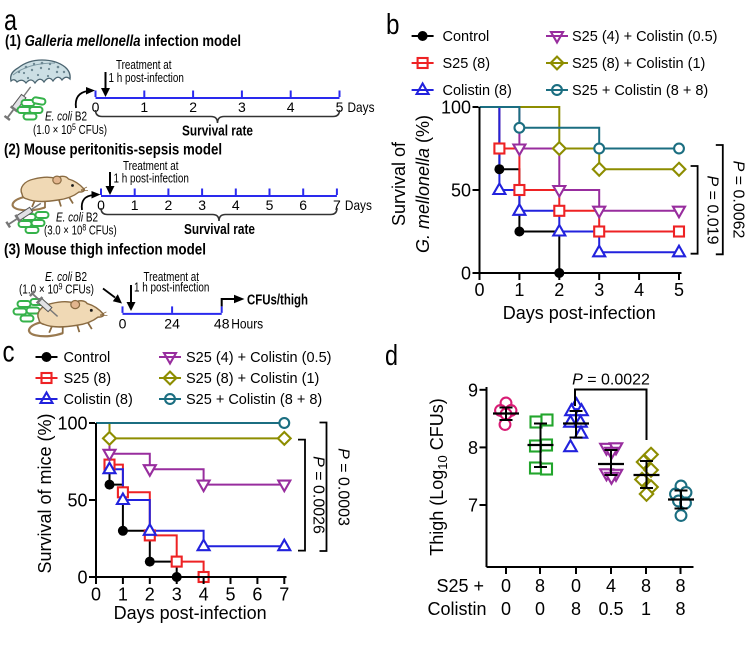 This screenshot has width=756, height=645. Describe the element at coordinates (318, 495) in the screenshot. I see `svg-text: P = 0.0026` at that location.